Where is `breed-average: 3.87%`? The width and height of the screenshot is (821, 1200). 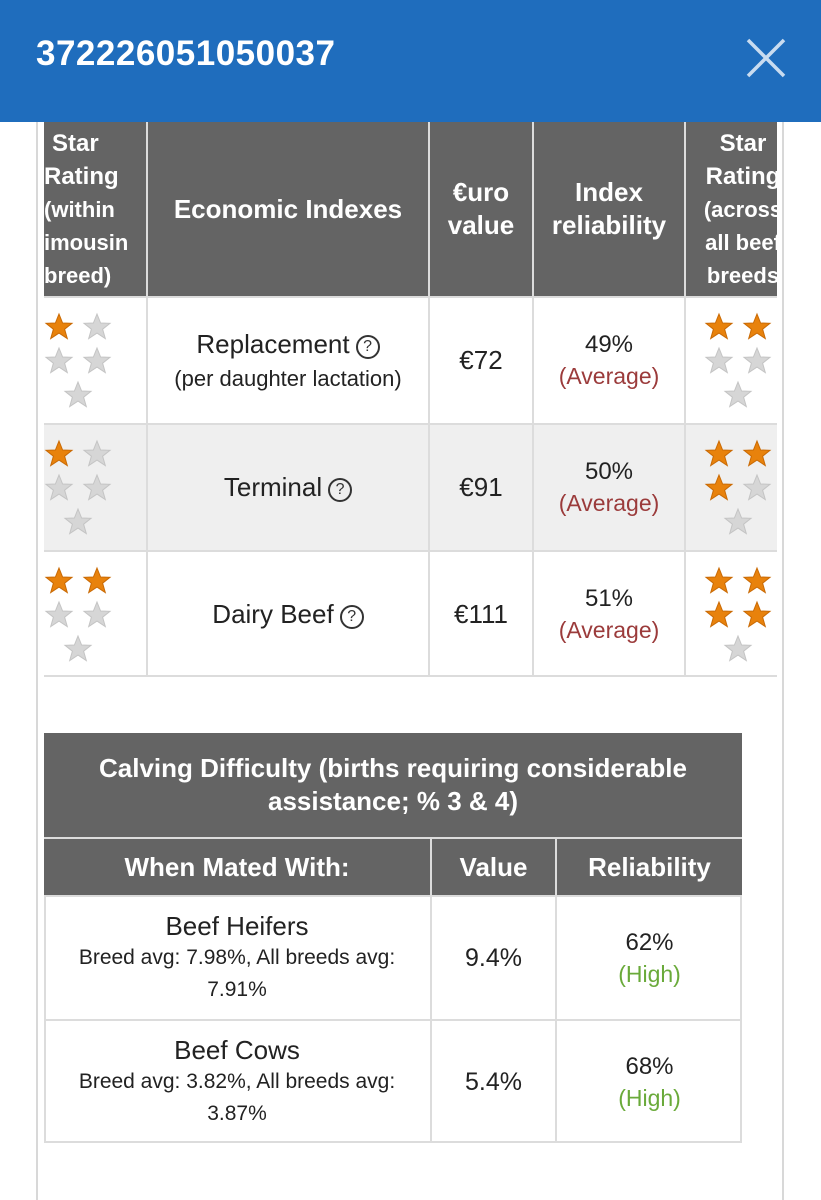
breed-average: 3.87% is located at coordinates (237, 1113).